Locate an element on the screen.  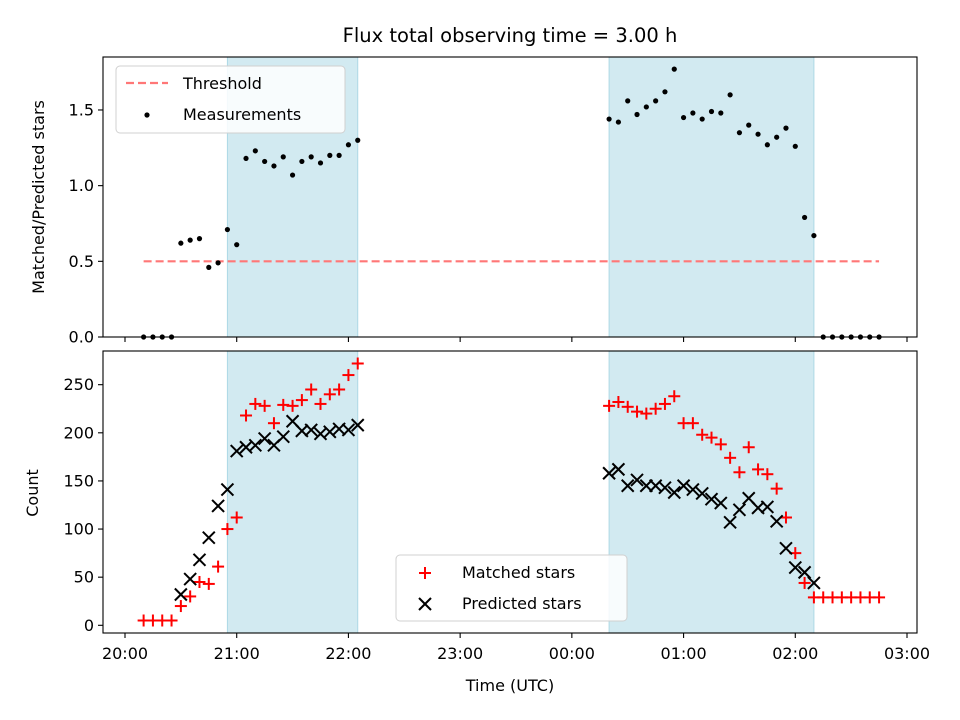
bottom-legend-box is located at coordinates (511, 588).